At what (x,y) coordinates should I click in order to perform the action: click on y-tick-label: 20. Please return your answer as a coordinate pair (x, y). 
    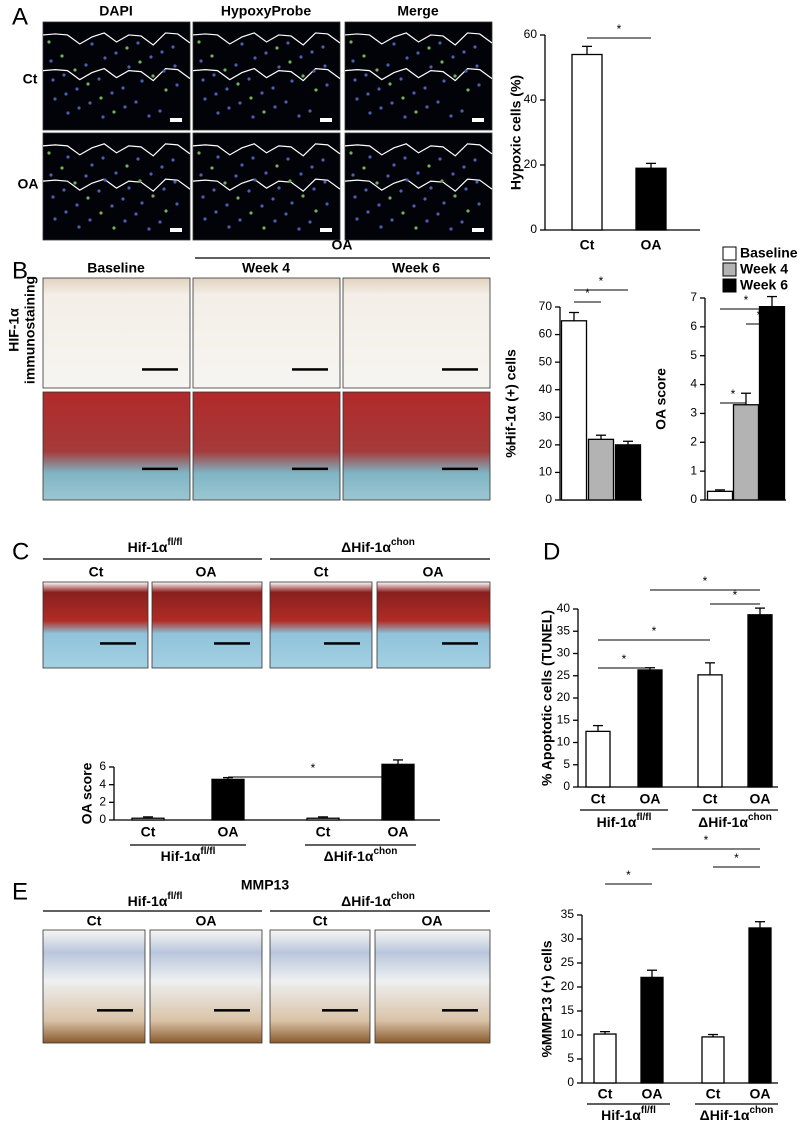
    Looking at the image, I should click on (546, 444).